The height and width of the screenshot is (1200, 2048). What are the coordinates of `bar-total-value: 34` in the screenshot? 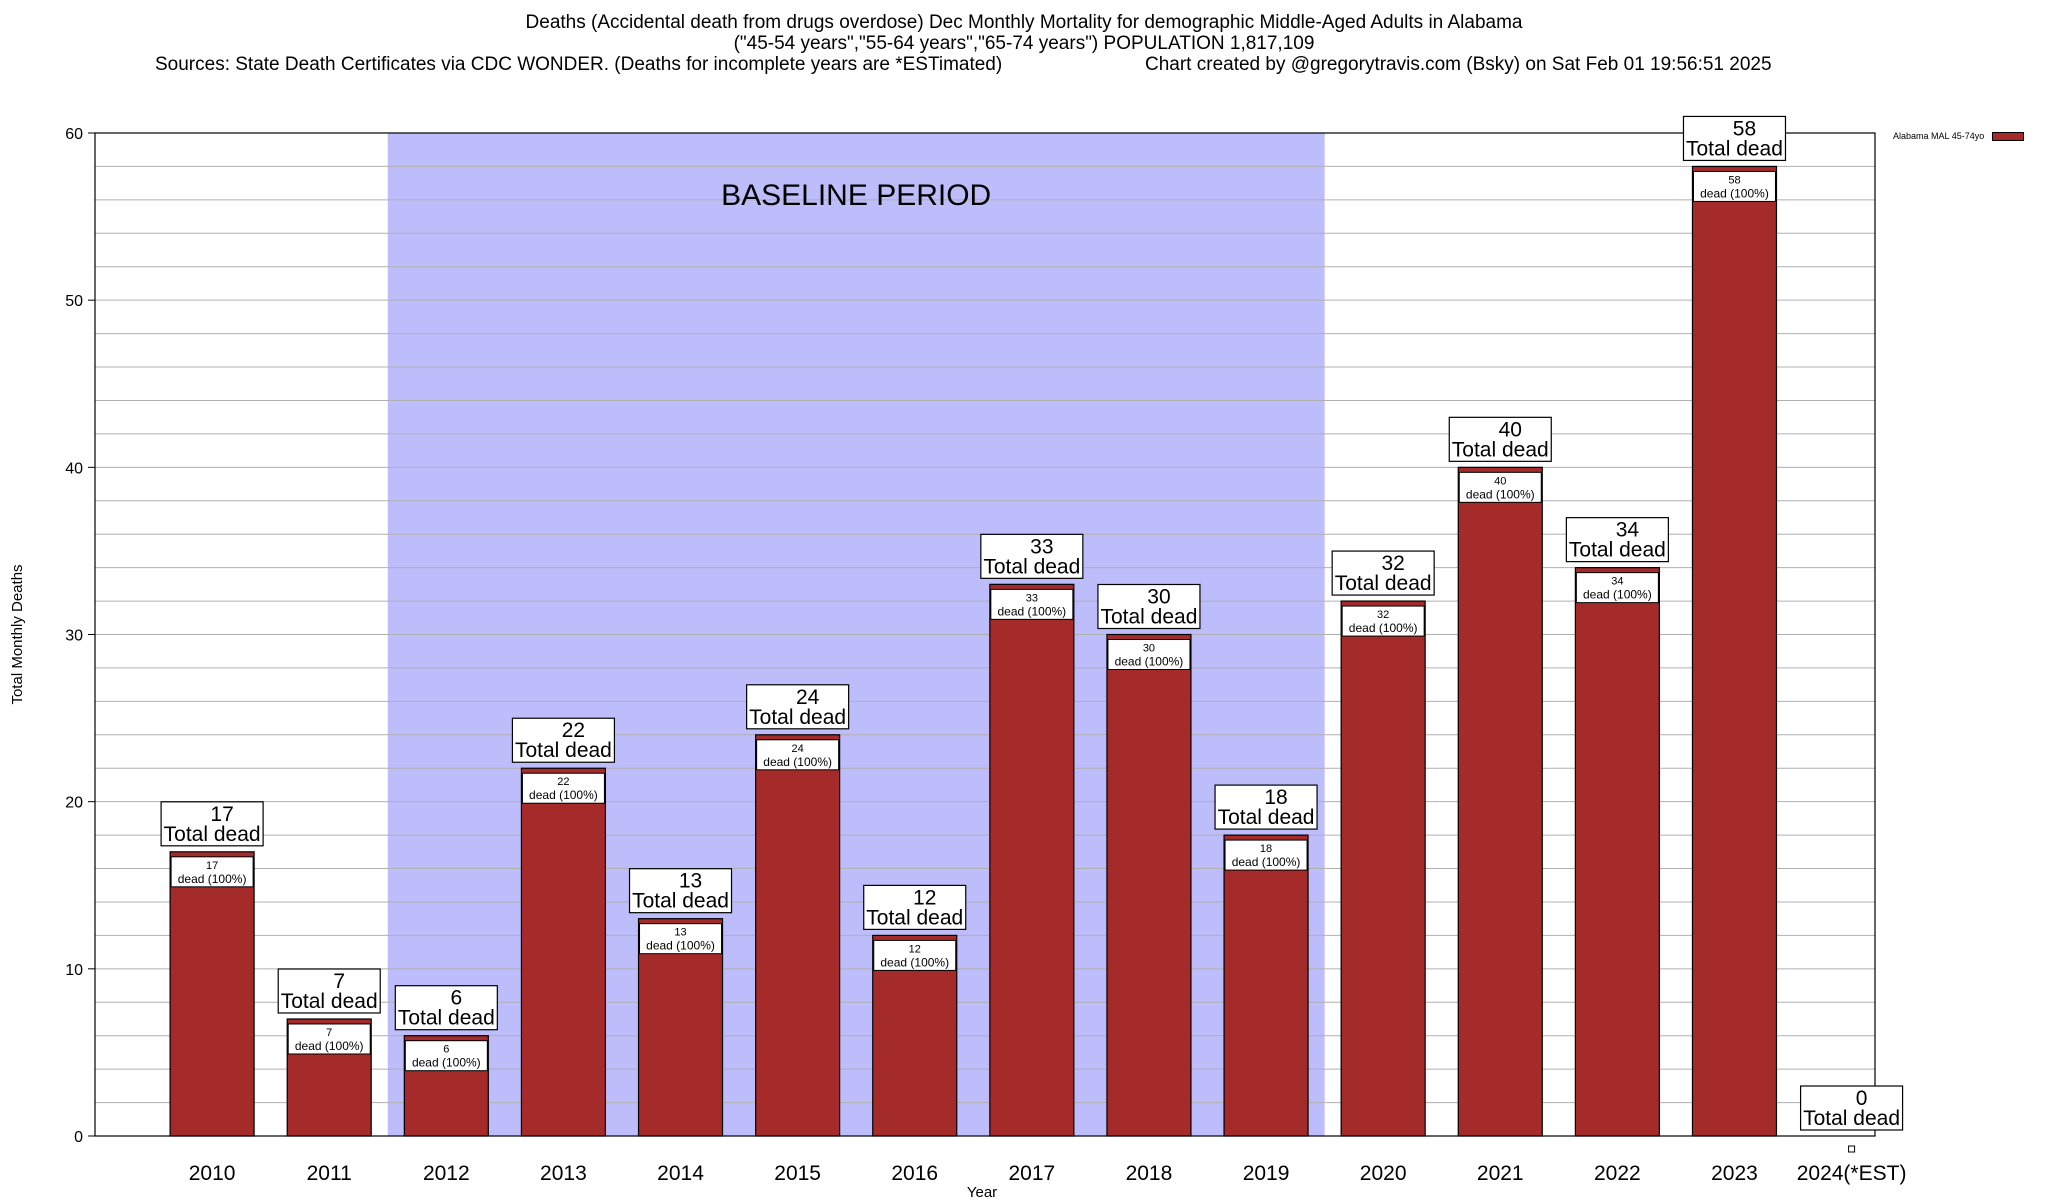 It's located at (1628, 530).